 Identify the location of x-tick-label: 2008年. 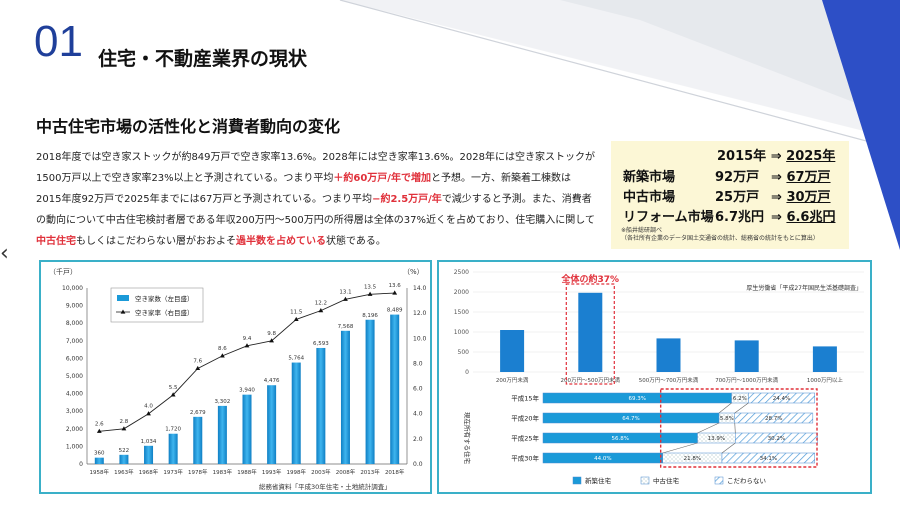
(346, 472).